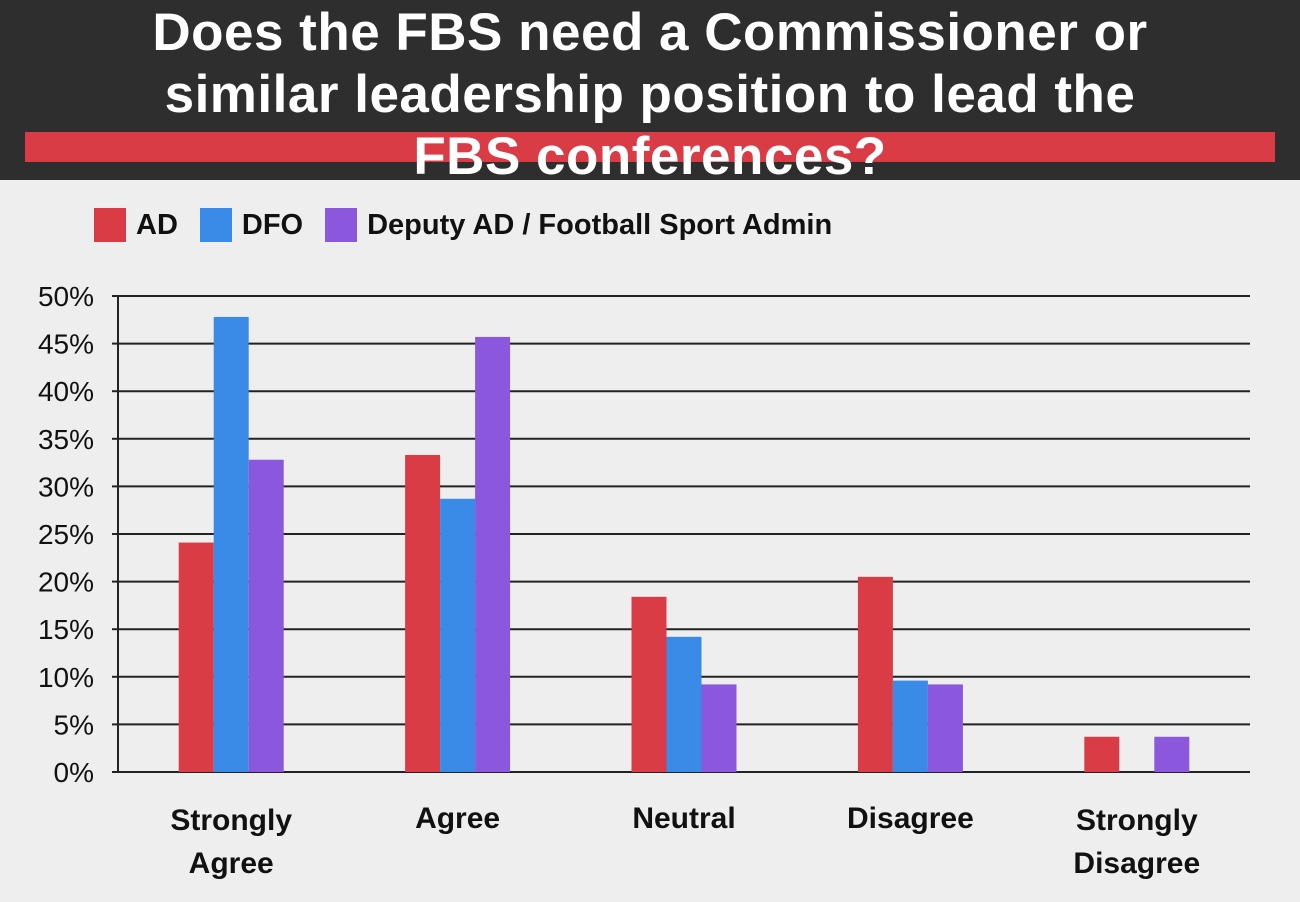  I want to click on accent-stripe, so click(650, 147).